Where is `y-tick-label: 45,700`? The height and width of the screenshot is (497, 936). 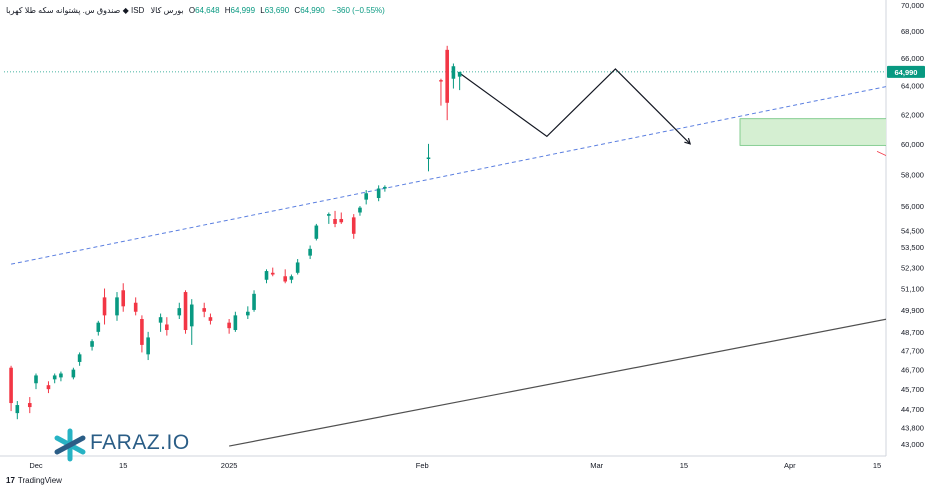
y-tick-label: 45,700 is located at coordinates (912, 389).